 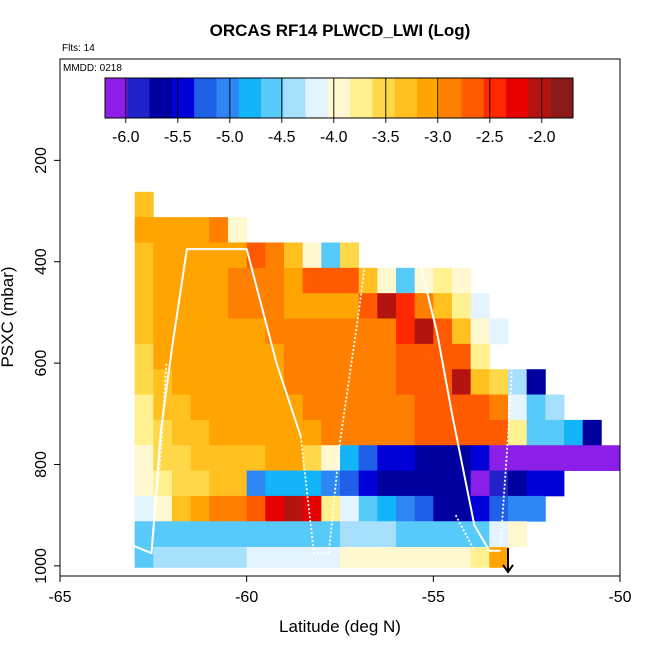 What do you see at coordinates (59, 597) in the screenshot?
I see `x-tick-label: -65` at bounding box center [59, 597].